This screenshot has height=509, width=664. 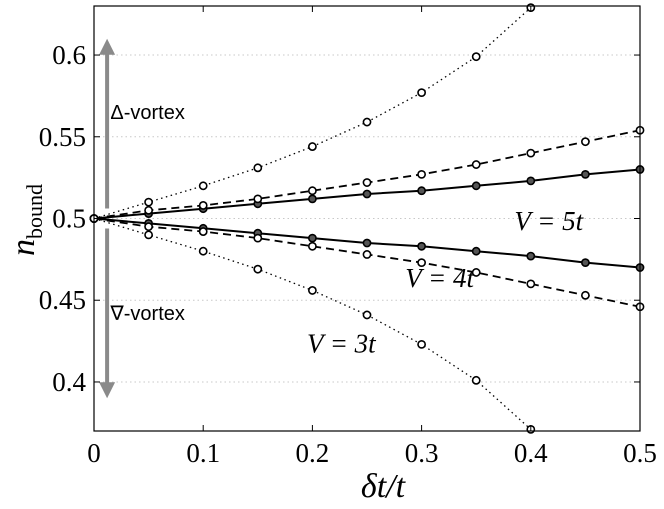 I want to click on y-axis-label: n, so click(x=23, y=247).